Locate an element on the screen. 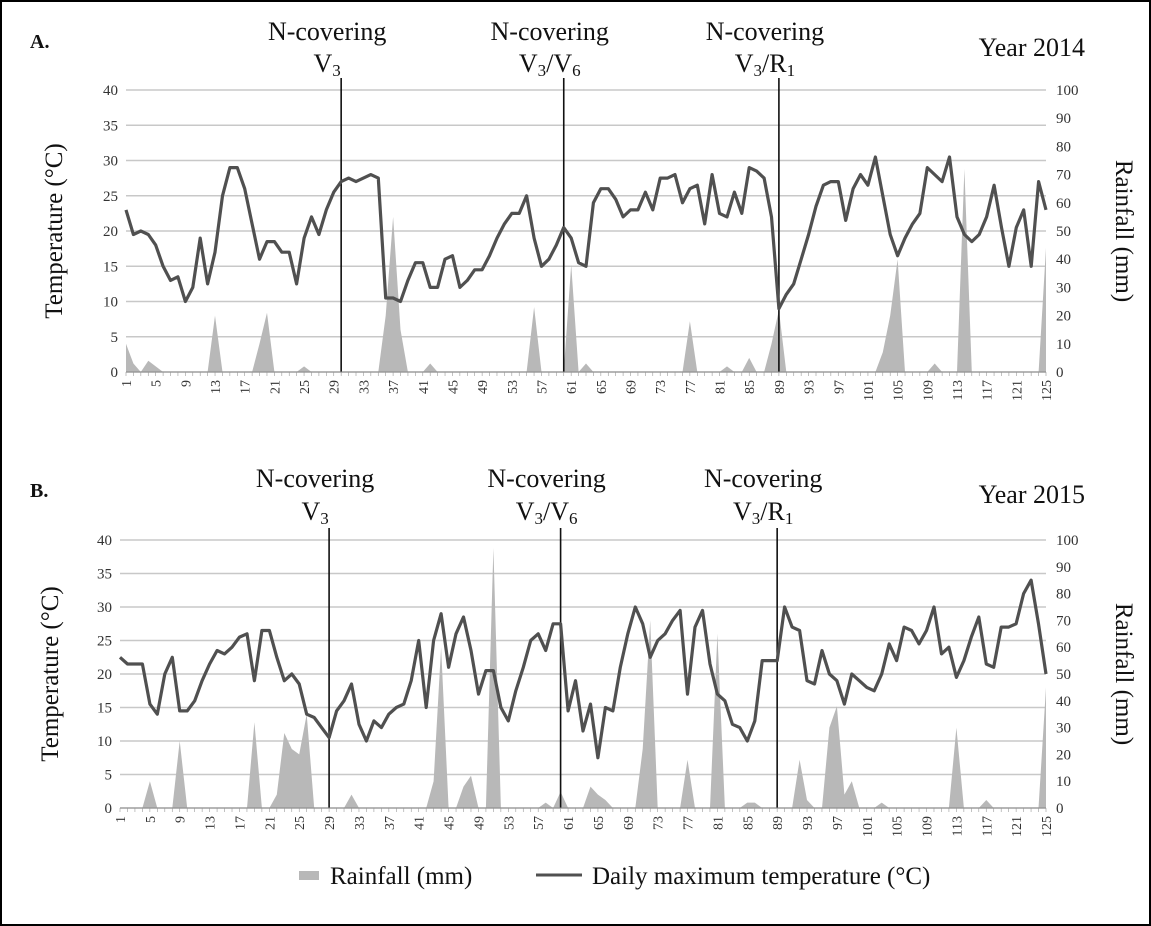  year-label: Year 2014 is located at coordinates (1032, 47).